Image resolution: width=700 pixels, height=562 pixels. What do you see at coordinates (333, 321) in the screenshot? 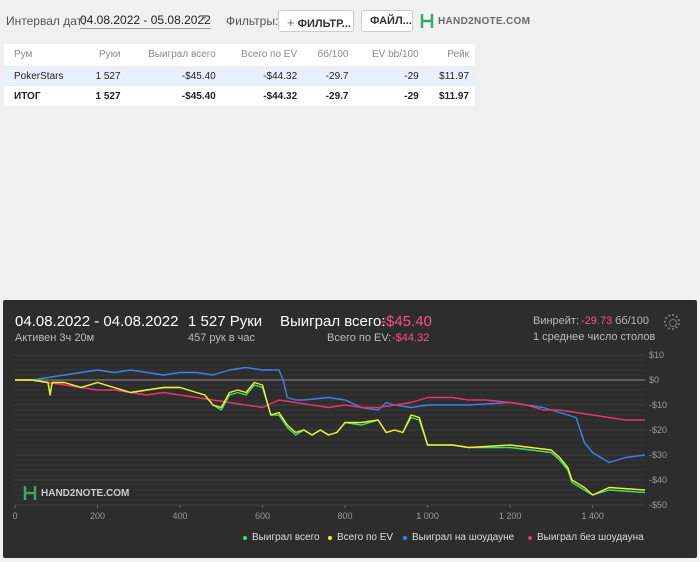
I see `won-total-label: Выиграл всего:` at bounding box center [333, 321].